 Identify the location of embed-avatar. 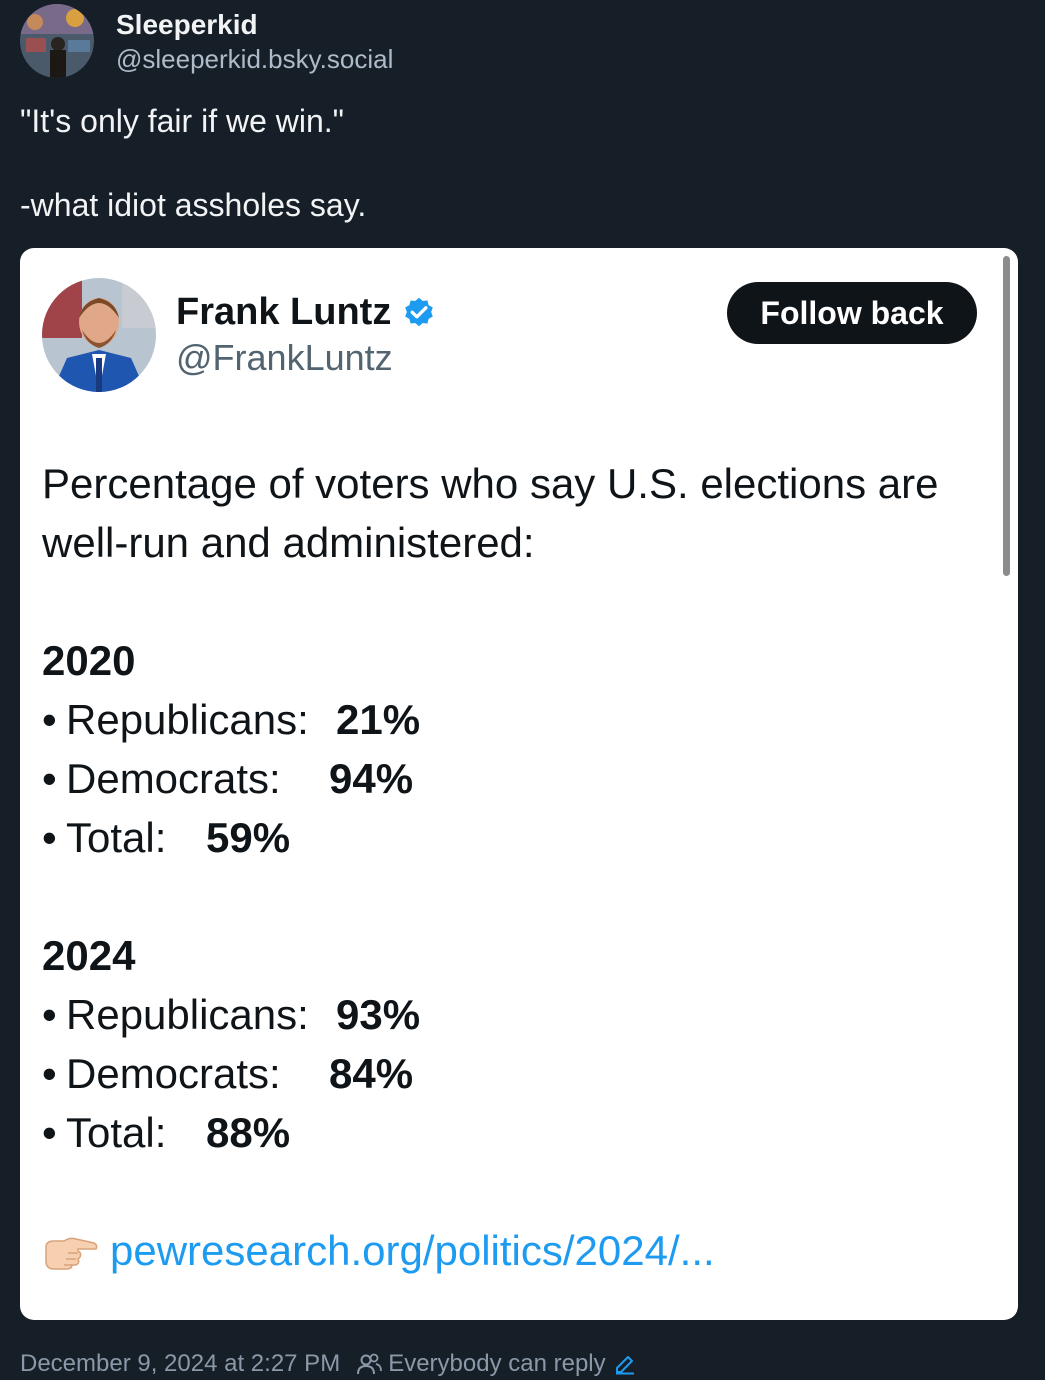
(99, 335).